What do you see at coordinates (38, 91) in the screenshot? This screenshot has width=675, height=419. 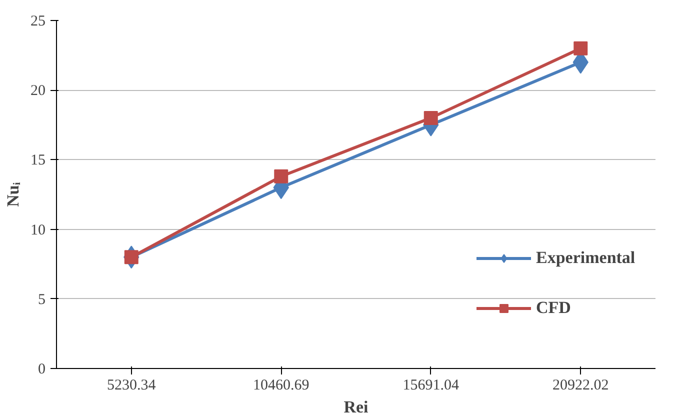 I see `y-tick-label: 20` at bounding box center [38, 91].